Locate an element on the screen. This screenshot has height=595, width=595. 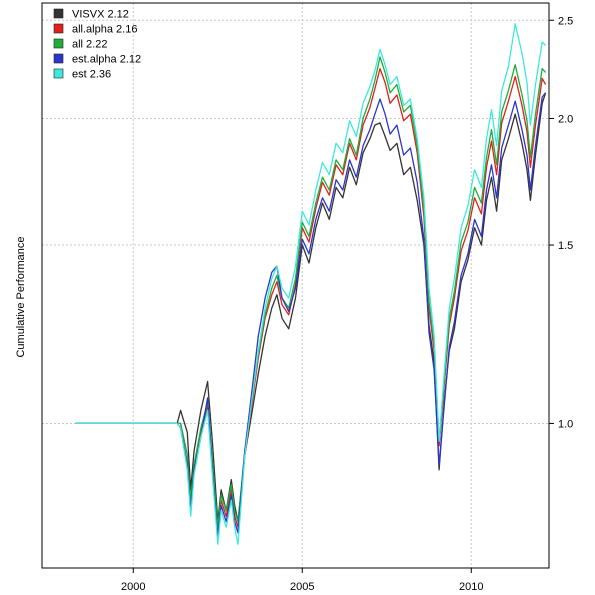
x-tick-label: 2000 is located at coordinates (133, 587).